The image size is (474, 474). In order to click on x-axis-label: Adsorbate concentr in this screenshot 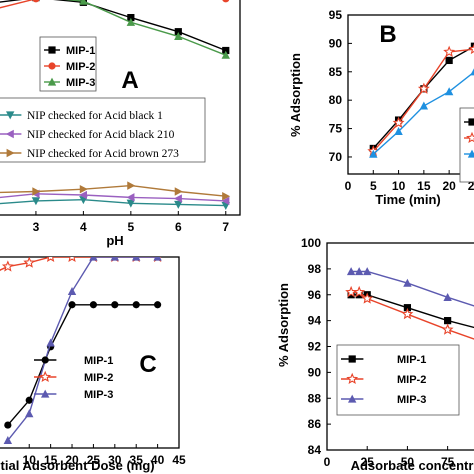, I will do `click(412, 465)`.